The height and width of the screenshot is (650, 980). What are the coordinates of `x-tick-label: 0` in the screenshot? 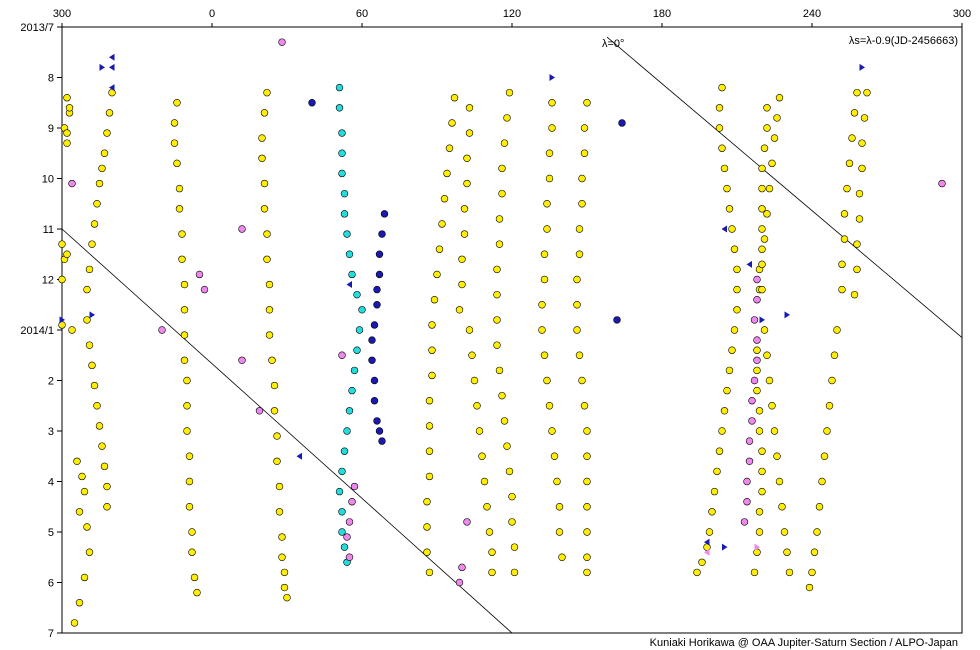 It's located at (212, 14).